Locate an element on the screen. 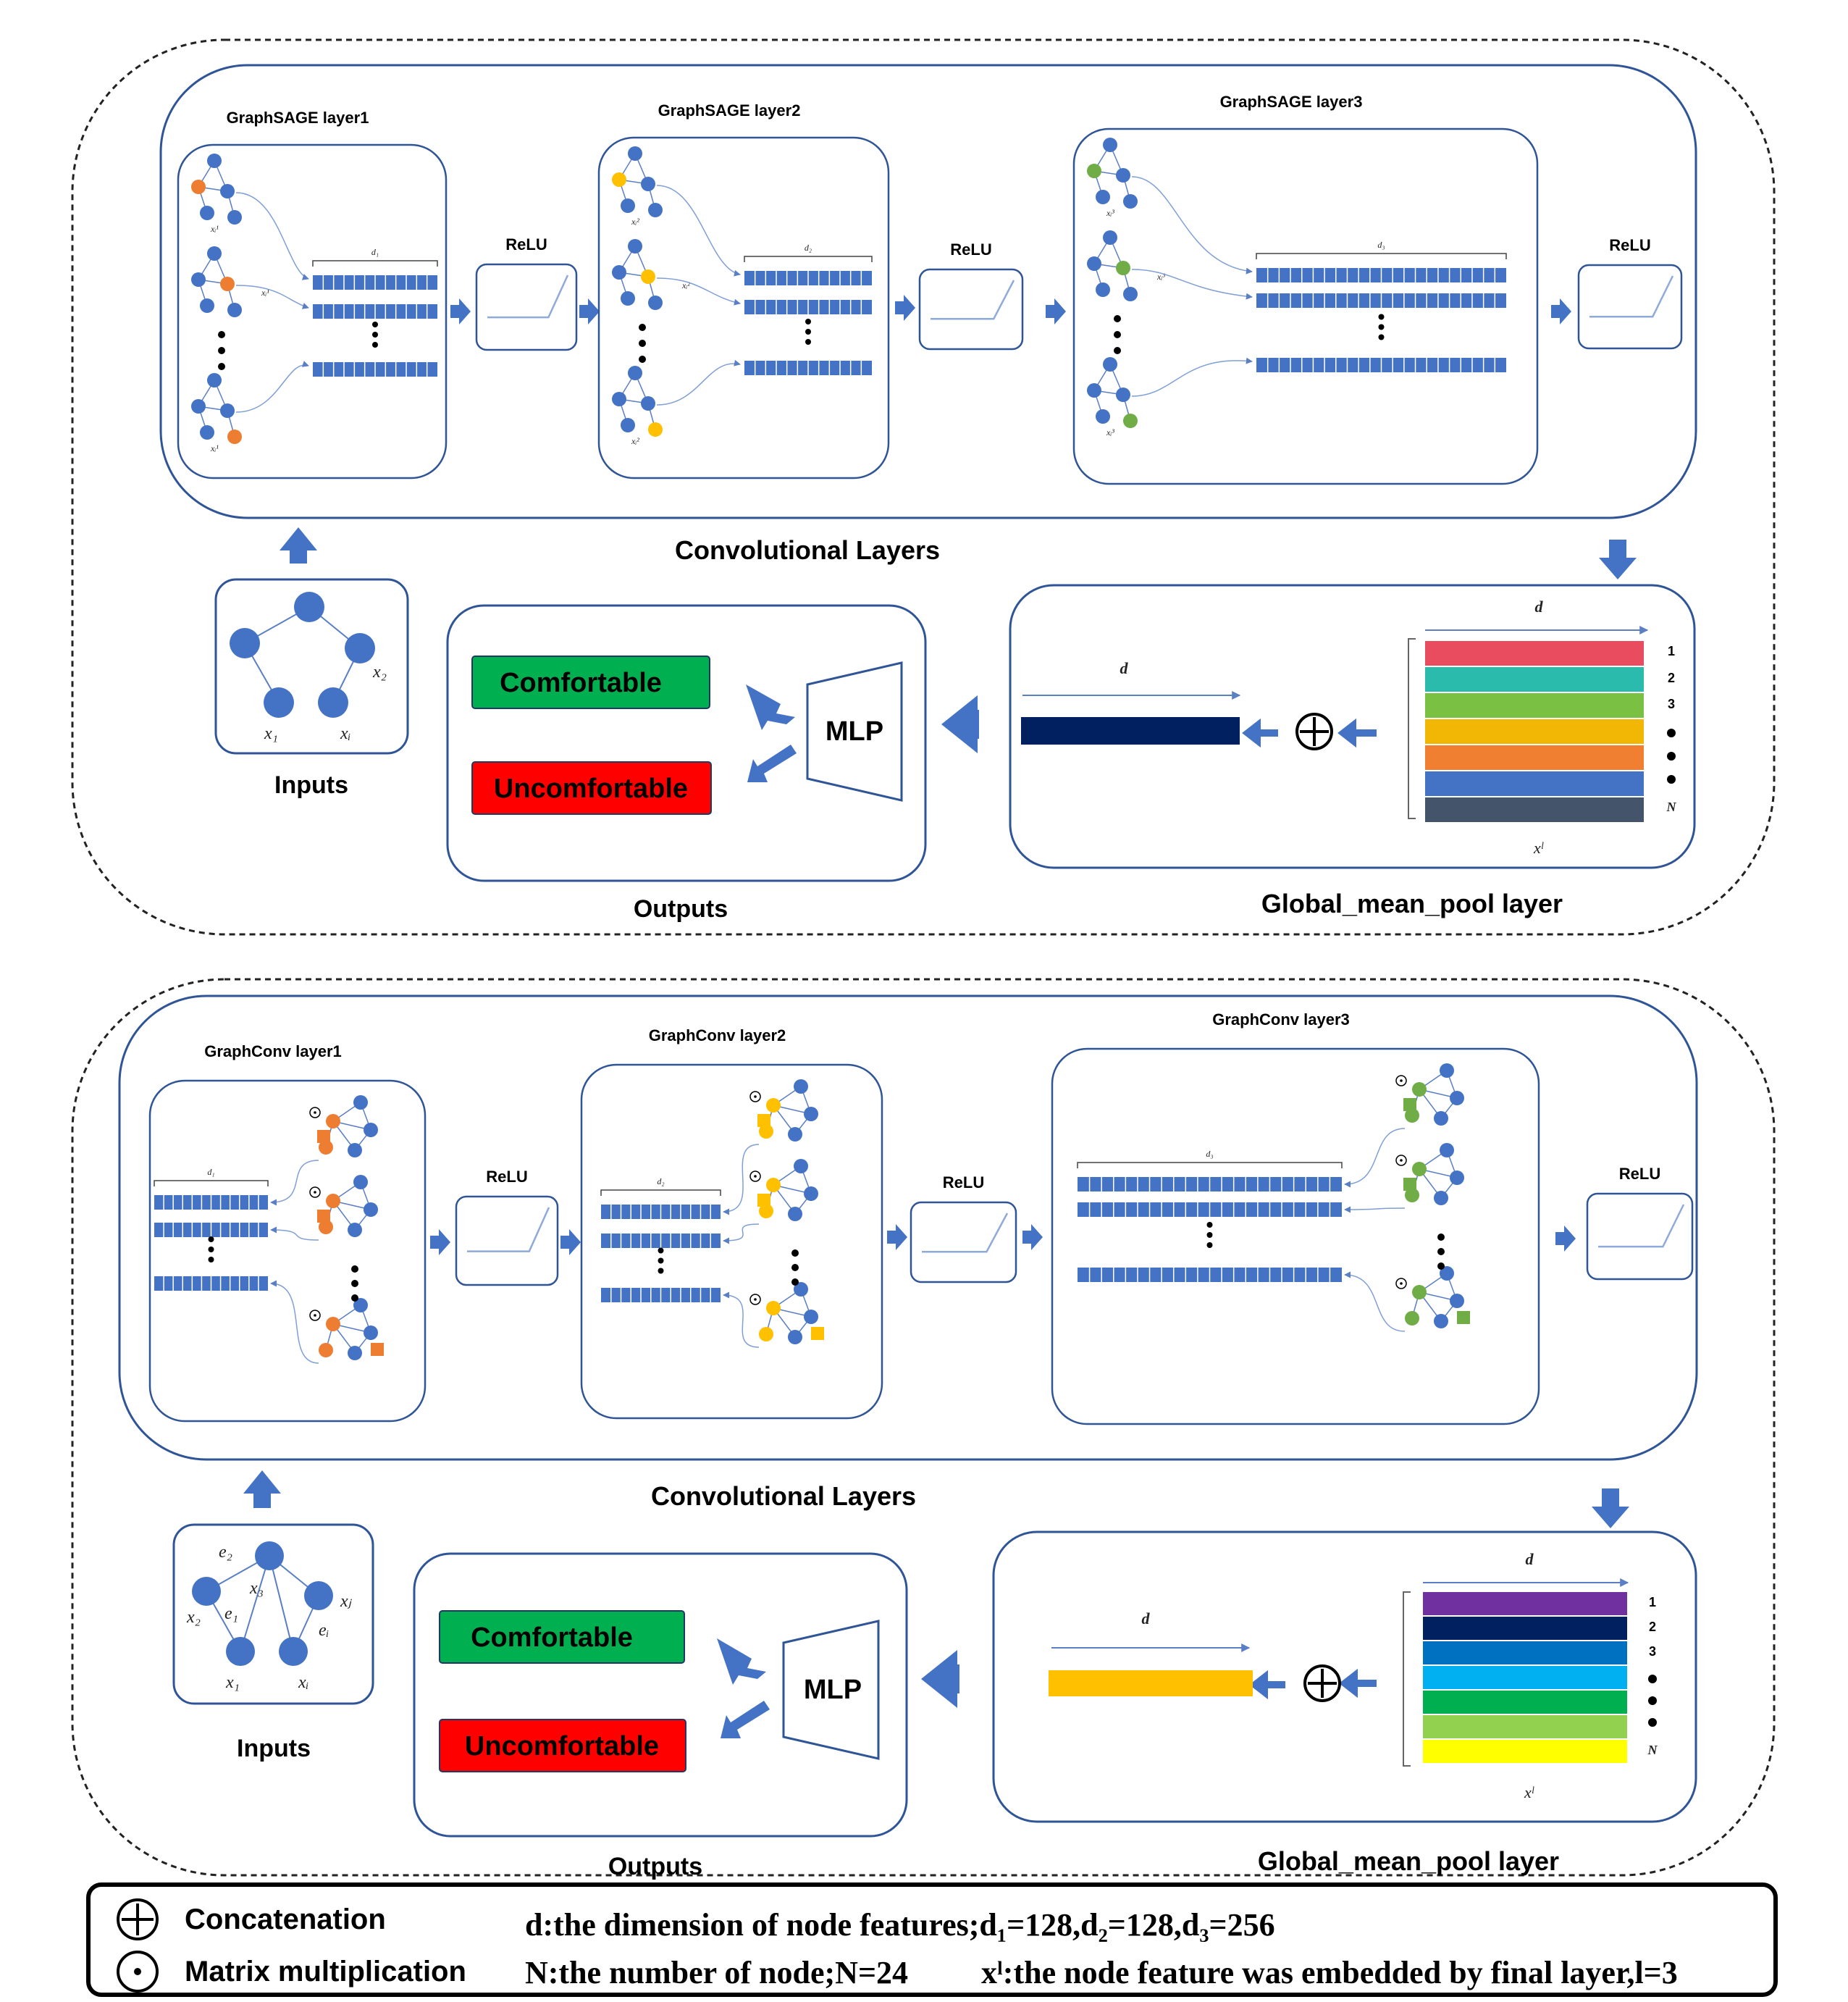 The width and height of the screenshot is (1848, 2002). outputs-block: Comfortable Uncomfortable MLP Outputs is located at coordinates (712, 764).